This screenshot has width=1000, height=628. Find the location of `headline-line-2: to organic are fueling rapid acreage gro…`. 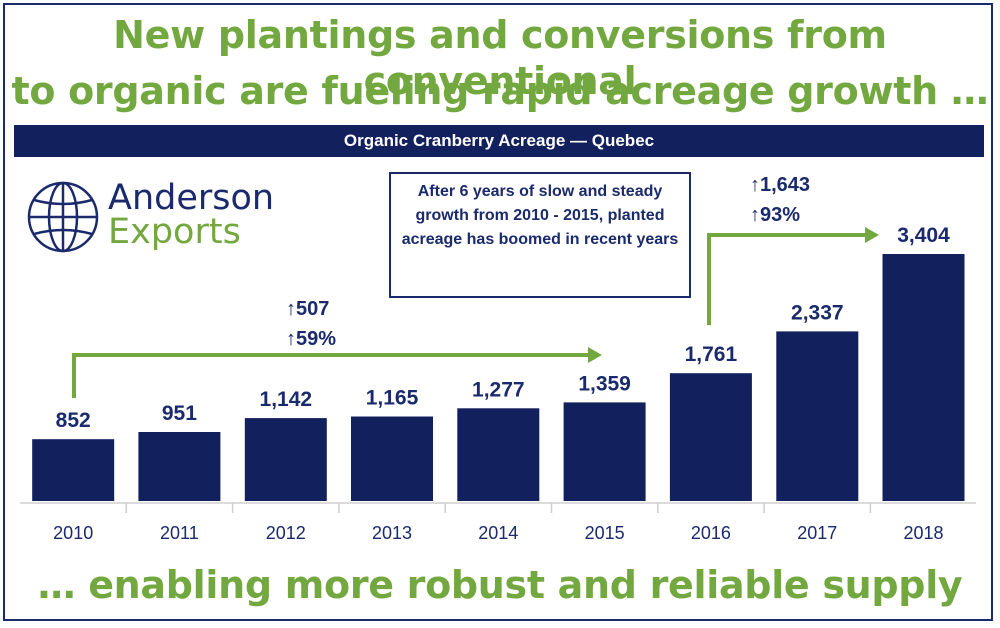

headline-line-2: to organic are fueling rapid acreage gro… is located at coordinates (500, 91).